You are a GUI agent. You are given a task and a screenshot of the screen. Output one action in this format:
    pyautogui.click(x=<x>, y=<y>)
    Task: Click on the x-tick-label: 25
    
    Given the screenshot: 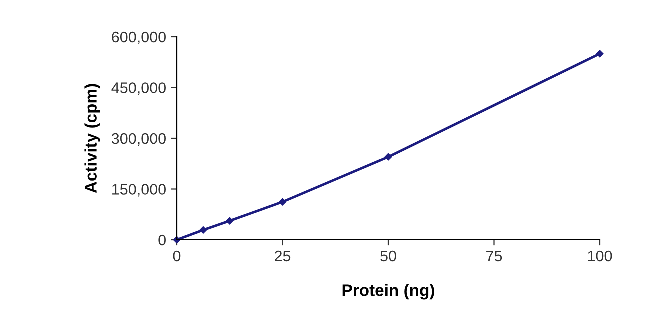 What is the action you would take?
    pyautogui.click(x=283, y=256)
    